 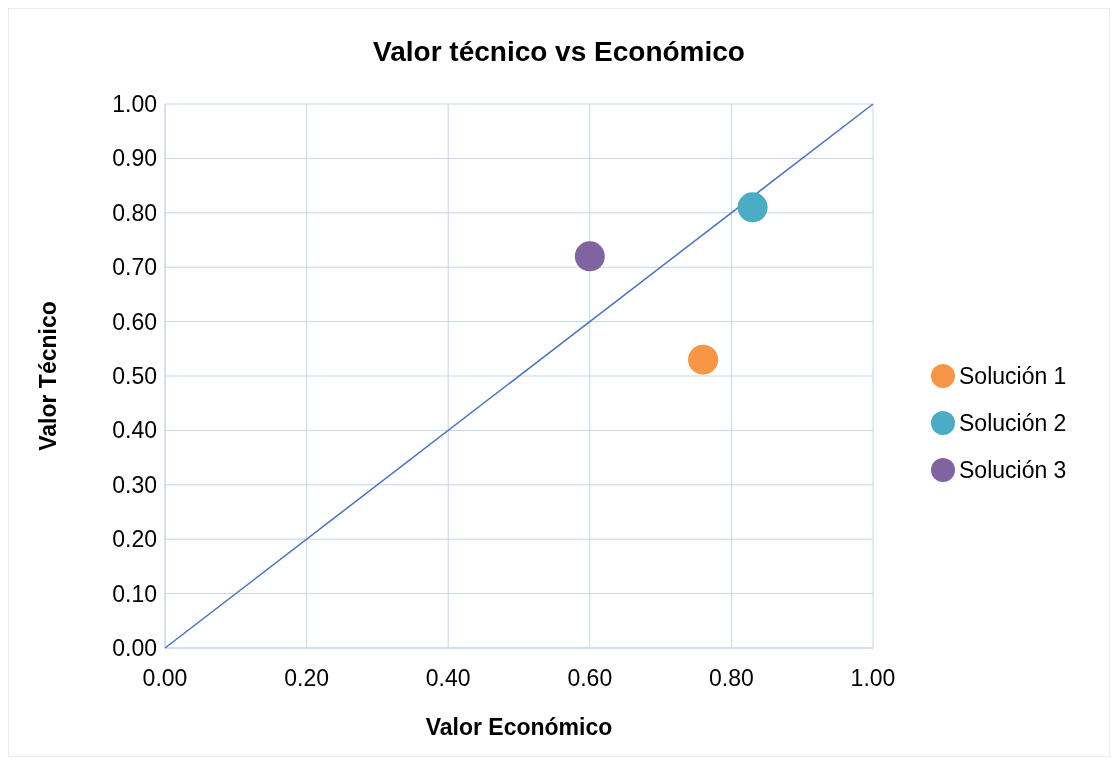 I want to click on y-tick-label: 0.00, so click(x=134, y=648).